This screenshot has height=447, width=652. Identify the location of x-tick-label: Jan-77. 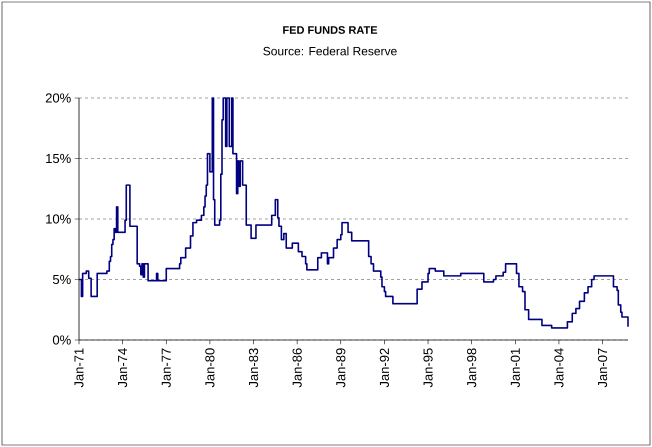
(166, 368).